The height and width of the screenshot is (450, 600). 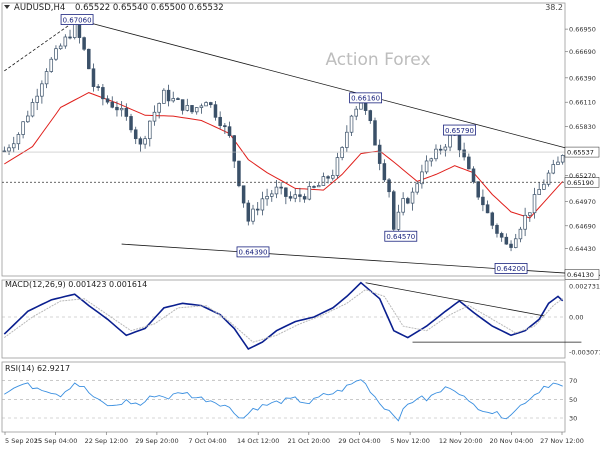 I want to click on time-tick-label: 5 Nov 12:00, so click(x=410, y=441).